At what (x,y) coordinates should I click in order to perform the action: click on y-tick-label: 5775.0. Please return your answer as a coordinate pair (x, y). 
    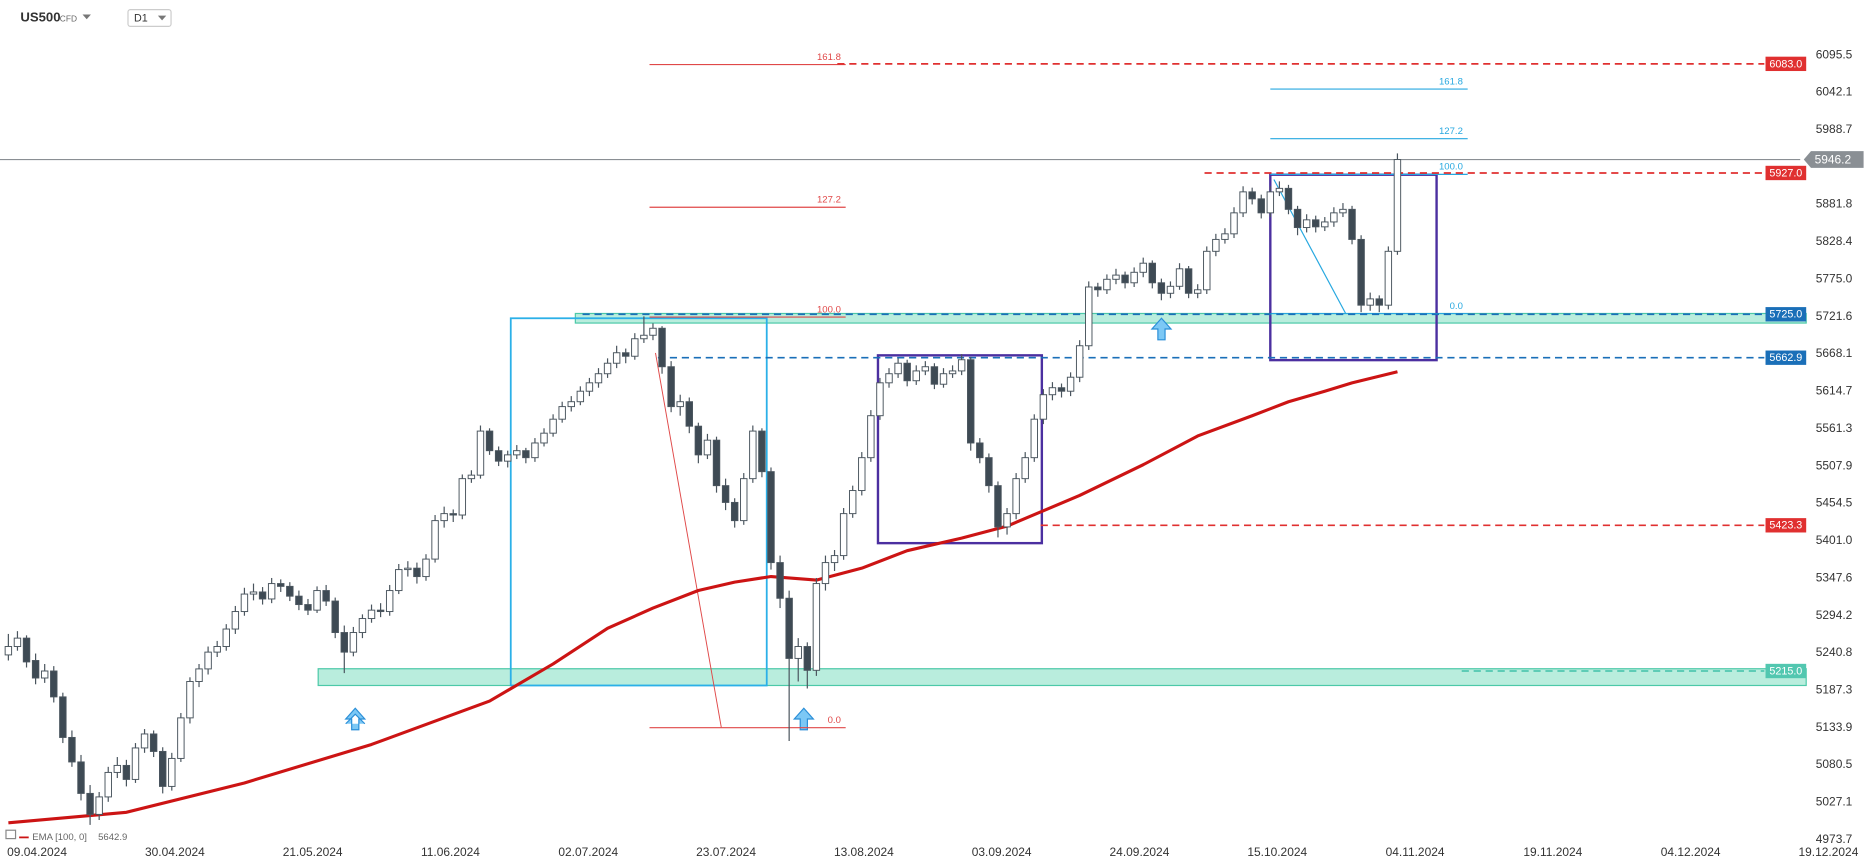
    Looking at the image, I should click on (1834, 278).